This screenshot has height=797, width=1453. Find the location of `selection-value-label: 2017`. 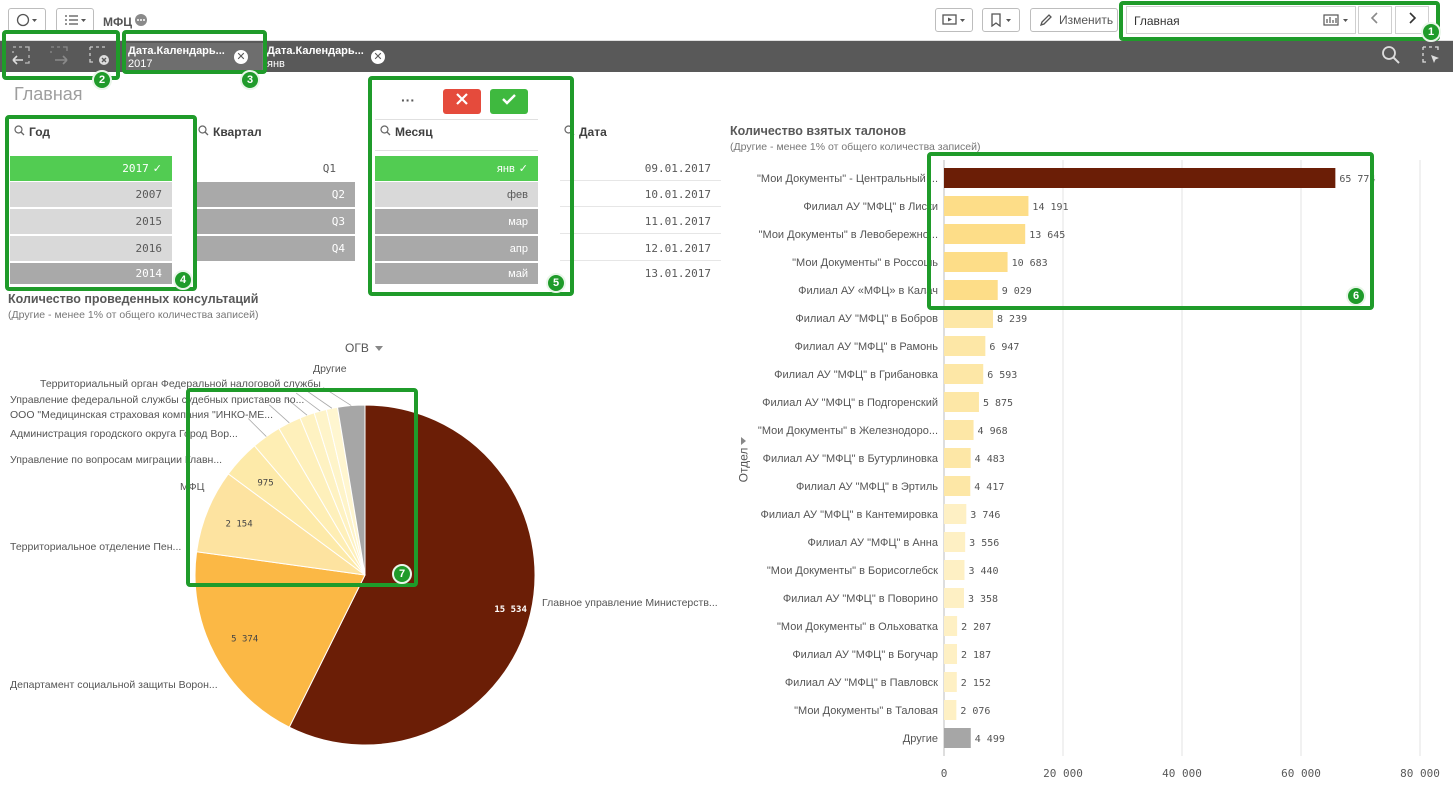

selection-value-label: 2017 is located at coordinates (140, 64).